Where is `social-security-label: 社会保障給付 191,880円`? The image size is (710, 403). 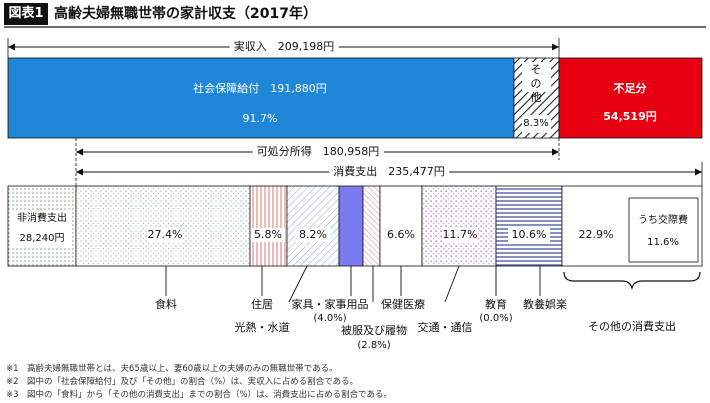 social-security-label: 社会保障給付 191,880円 is located at coordinates (260, 88).